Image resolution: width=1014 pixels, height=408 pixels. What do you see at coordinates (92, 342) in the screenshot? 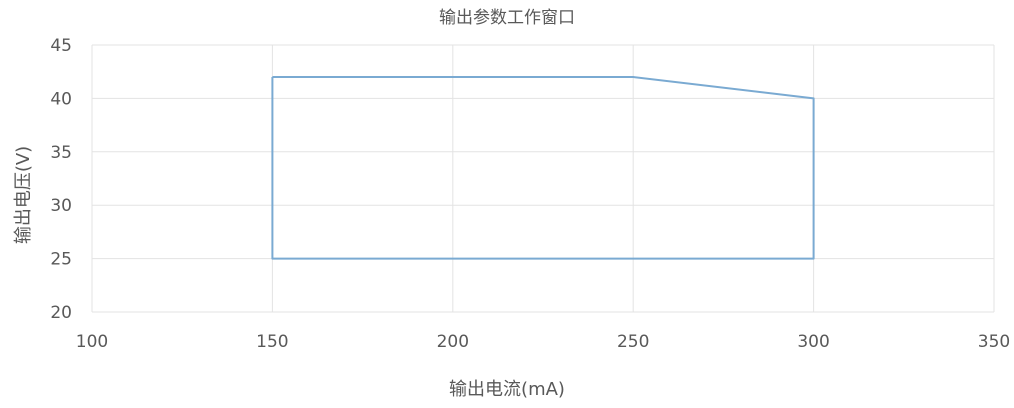
I see `x-tick-label: 100` at bounding box center [92, 342].